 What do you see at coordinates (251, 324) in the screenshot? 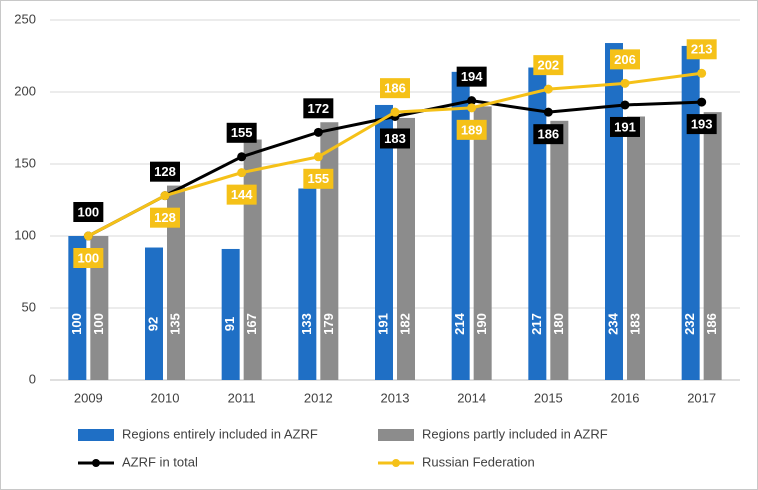
I see `bar-value-label: 167` at bounding box center [251, 324].